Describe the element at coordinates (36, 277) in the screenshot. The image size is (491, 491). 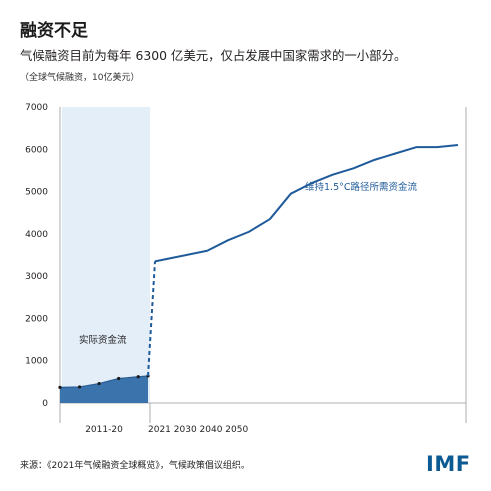
I see `y-tick-label: 3000` at that location.